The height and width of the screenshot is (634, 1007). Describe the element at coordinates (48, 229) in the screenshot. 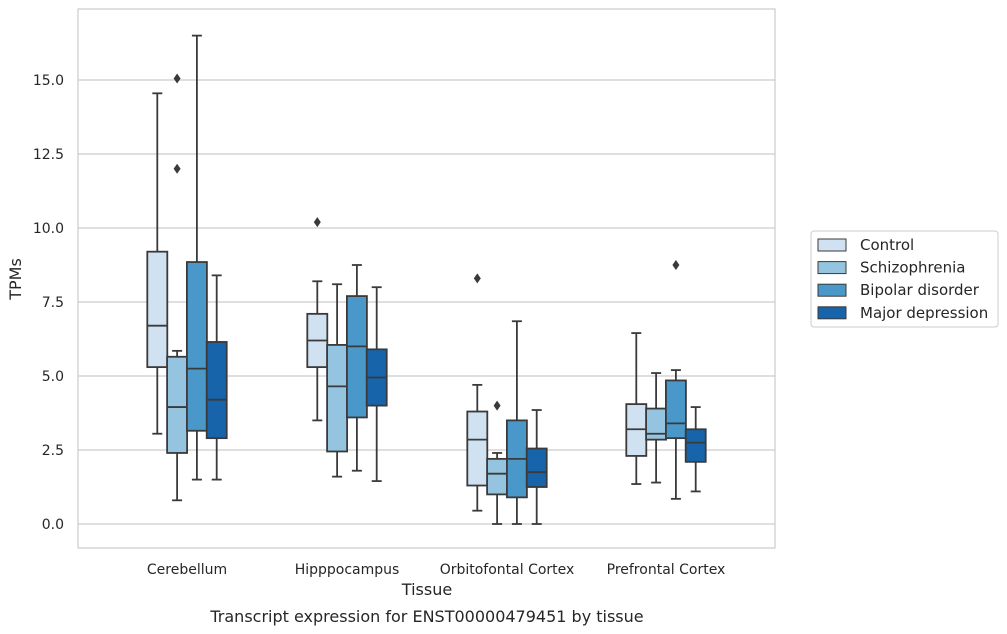

I see `y-tick-label: 10.0` at that location.